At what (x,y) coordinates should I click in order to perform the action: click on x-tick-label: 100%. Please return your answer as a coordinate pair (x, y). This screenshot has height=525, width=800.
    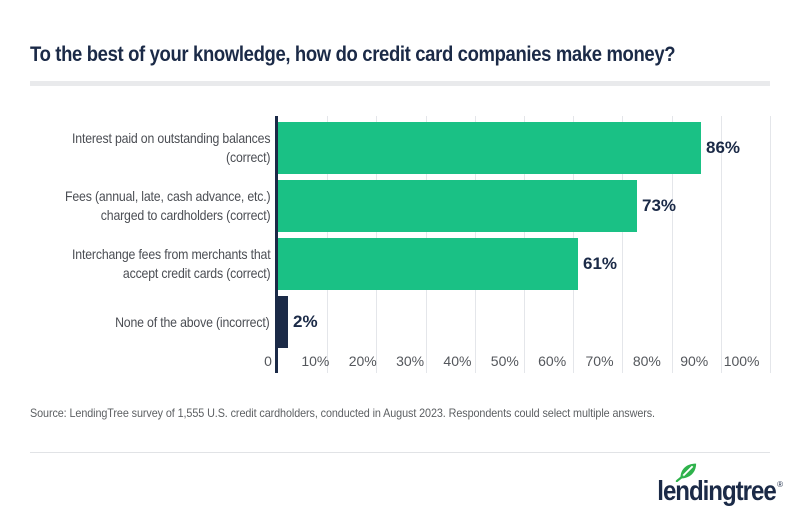
    Looking at the image, I should click on (741, 361).